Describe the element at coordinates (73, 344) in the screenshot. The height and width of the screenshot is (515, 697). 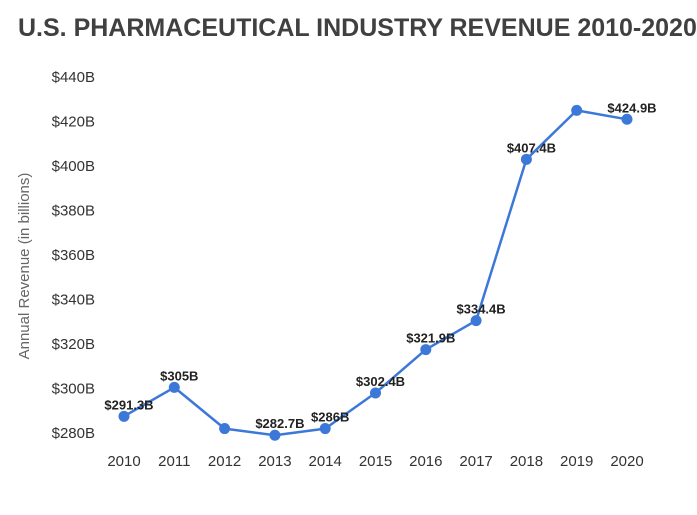
I see `y-tick-label: $320B` at that location.